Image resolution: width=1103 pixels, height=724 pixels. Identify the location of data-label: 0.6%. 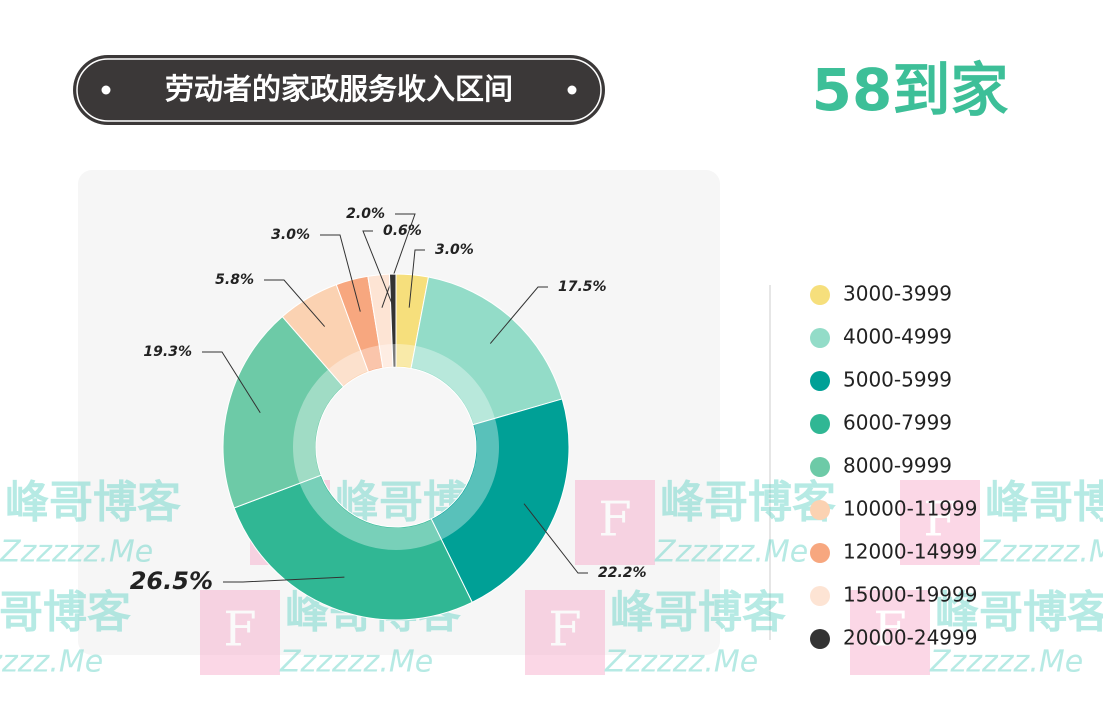
(402, 231).